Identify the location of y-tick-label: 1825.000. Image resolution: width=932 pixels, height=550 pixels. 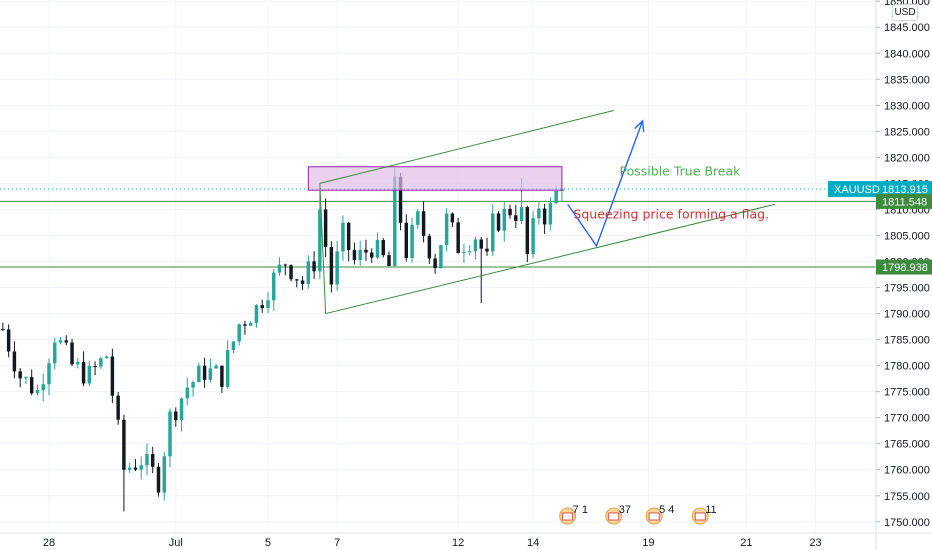
(907, 132).